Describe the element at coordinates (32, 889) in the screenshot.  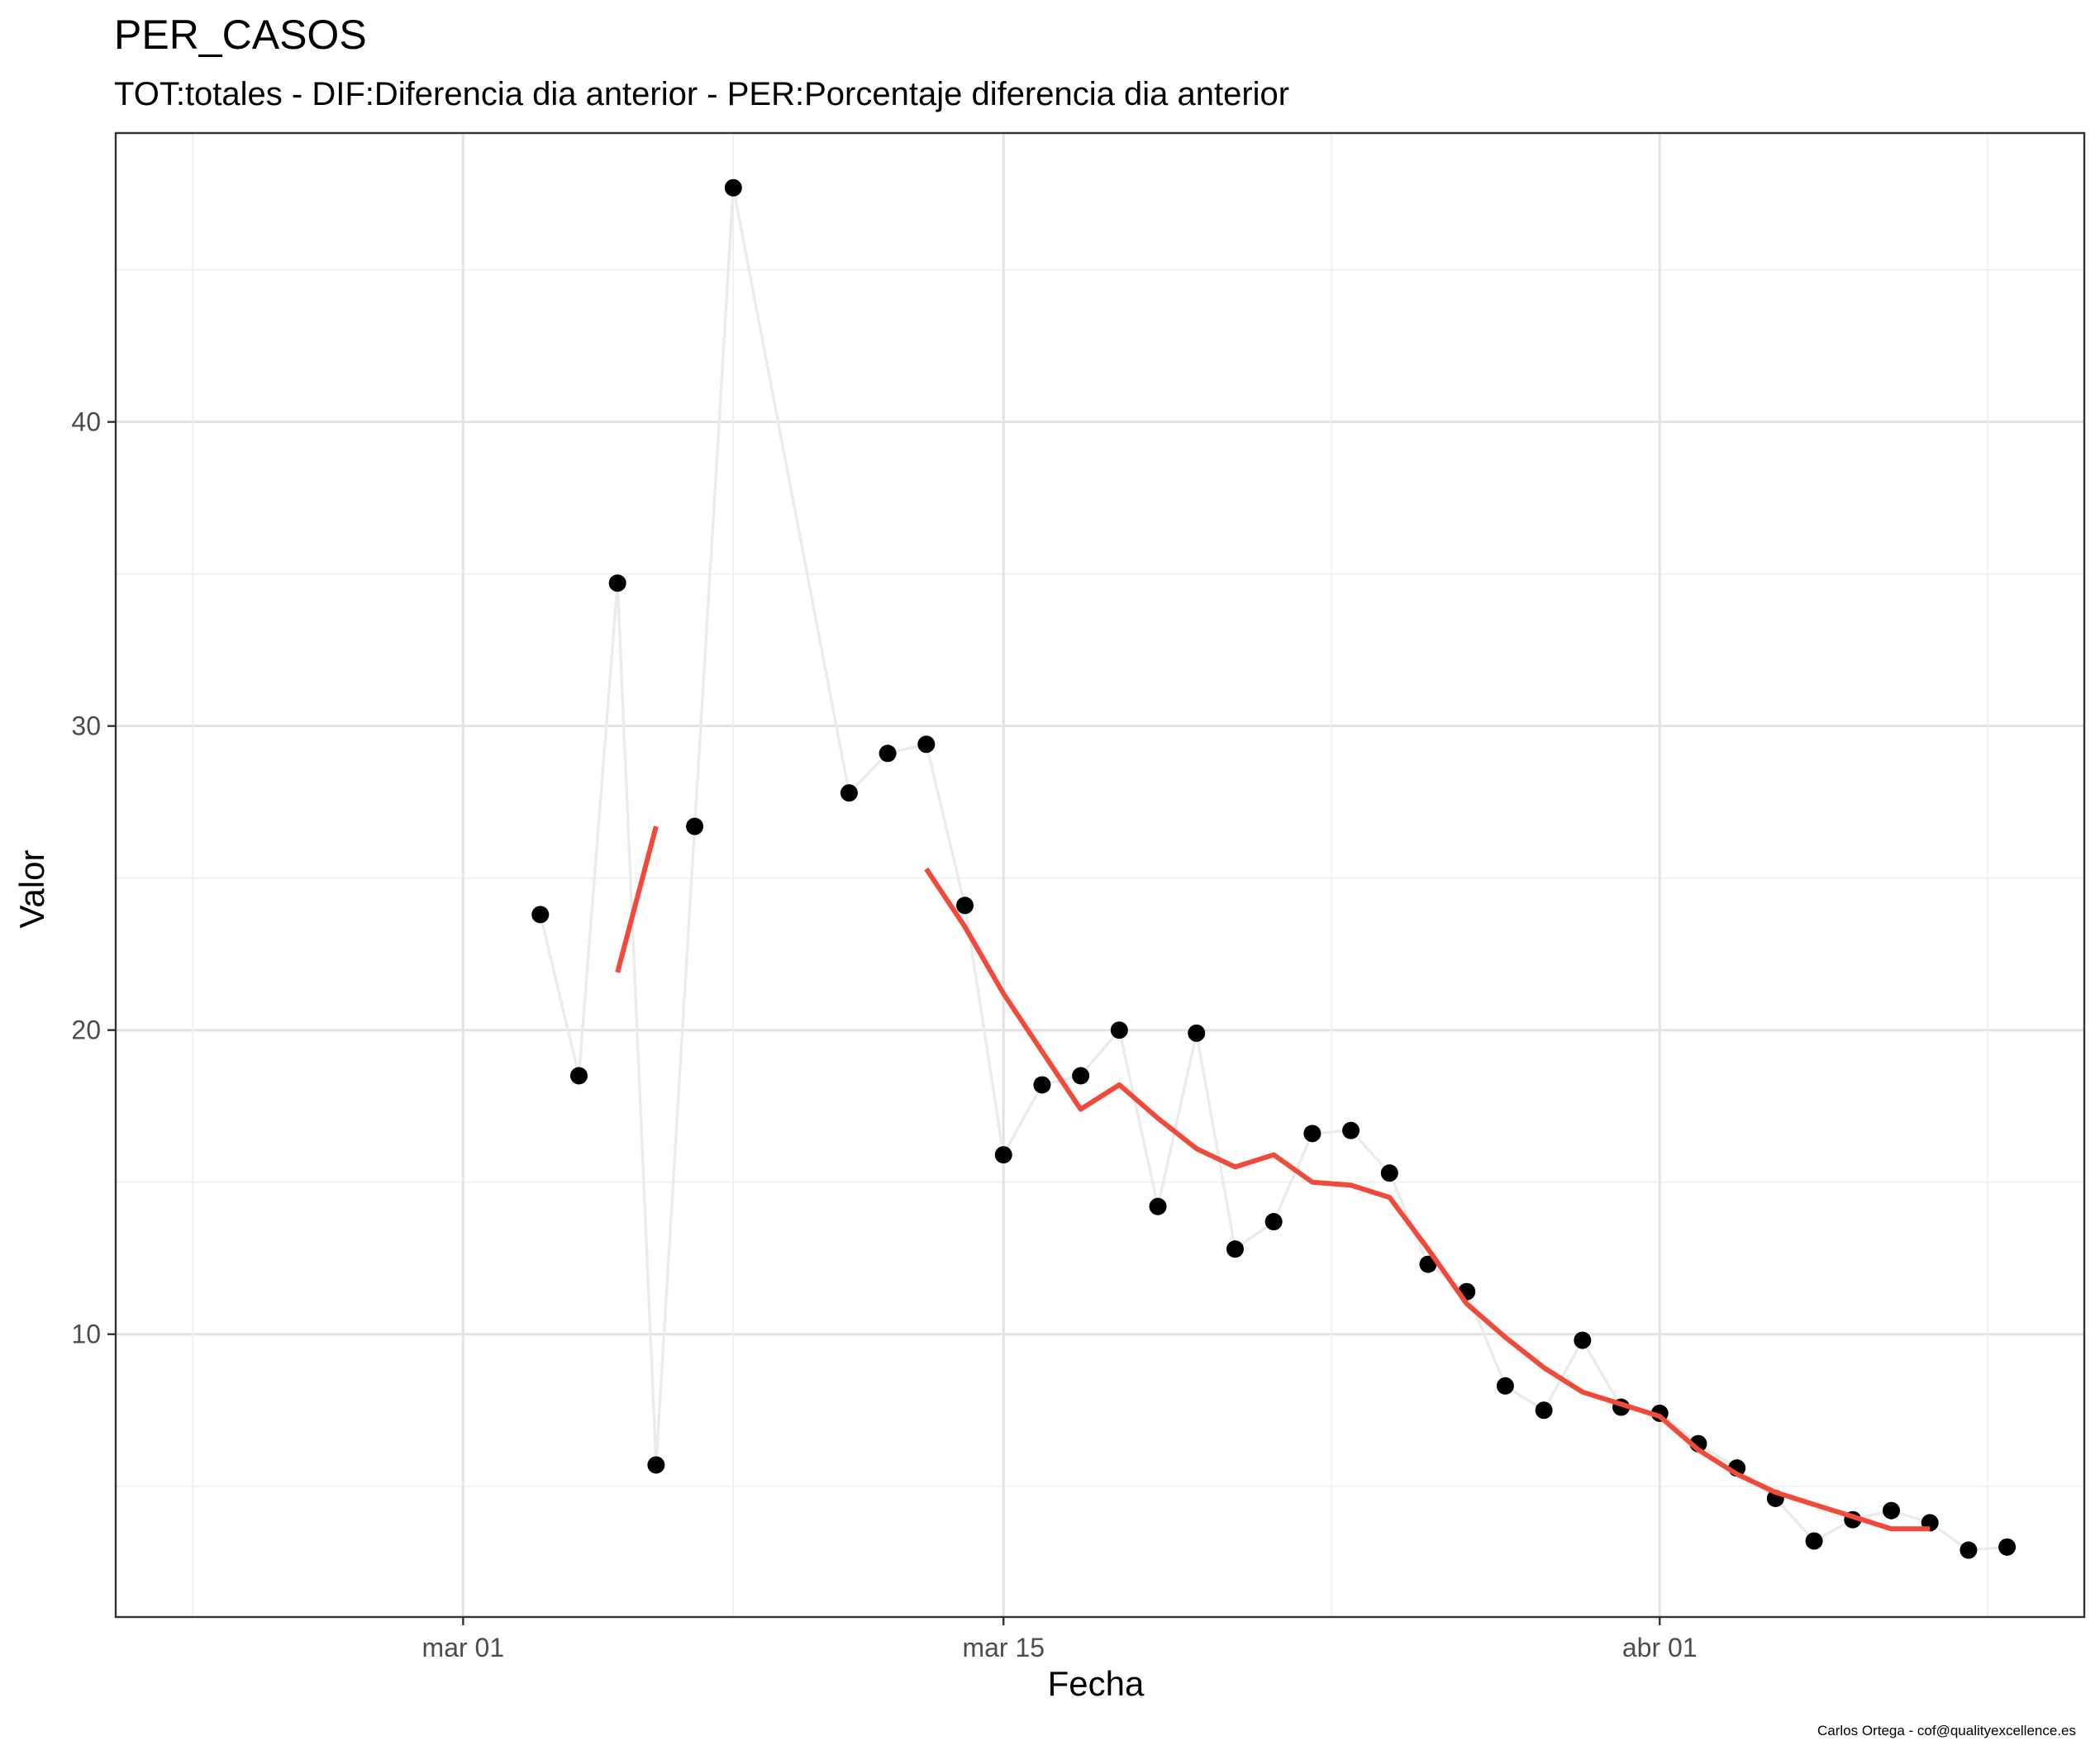
I see `y-axis-title: Valor` at that location.